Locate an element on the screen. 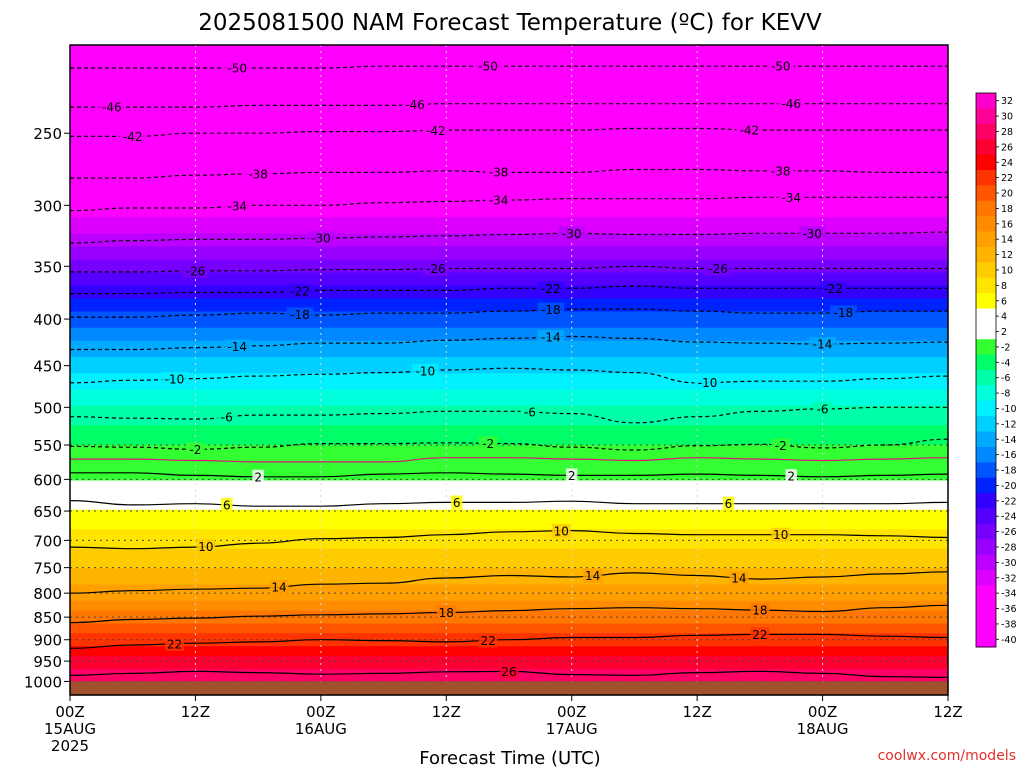 This screenshot has height=768, width=1024. contour-label-text: -34 is located at coordinates (499, 201).